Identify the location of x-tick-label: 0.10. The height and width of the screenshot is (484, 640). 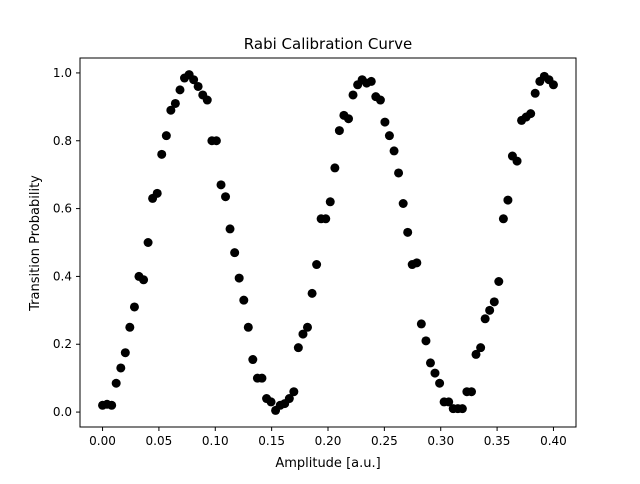
(215, 441).